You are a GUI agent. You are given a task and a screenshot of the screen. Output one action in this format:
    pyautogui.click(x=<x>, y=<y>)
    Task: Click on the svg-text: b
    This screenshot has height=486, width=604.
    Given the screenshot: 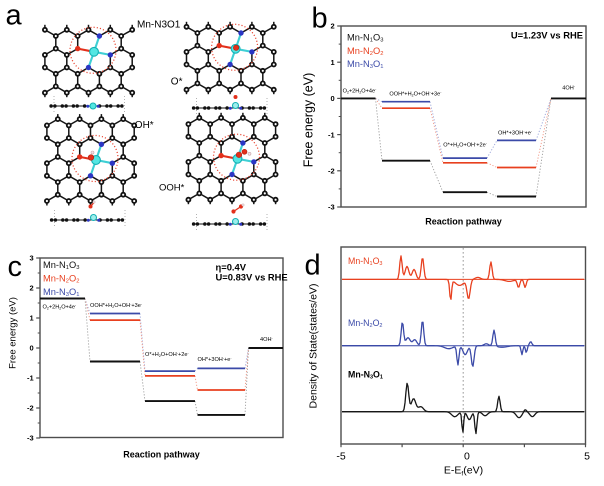 What is the action you would take?
    pyautogui.click(x=320, y=19)
    